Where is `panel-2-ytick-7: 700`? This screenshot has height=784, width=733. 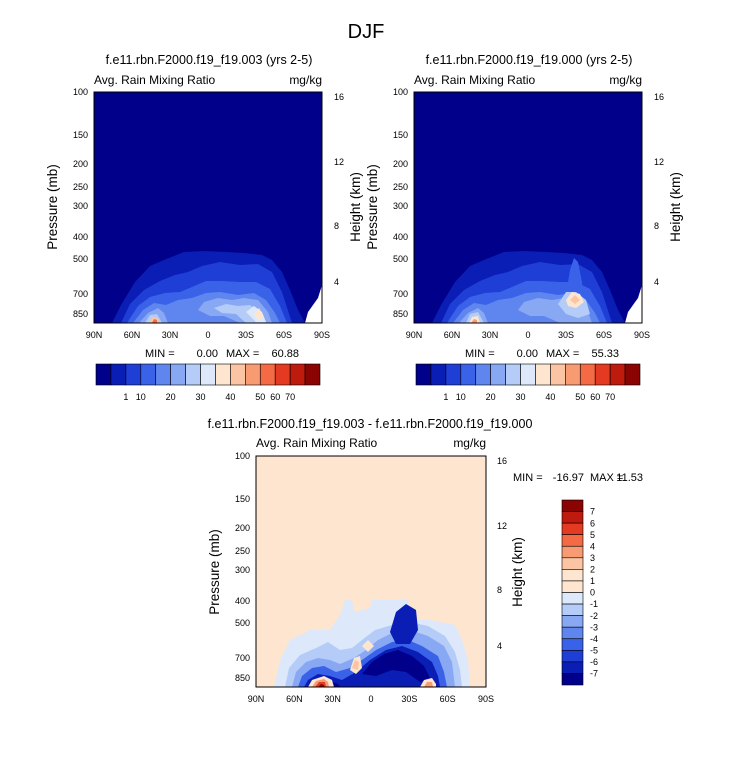
panel-2-ytick-7: 700 is located at coordinates (400, 294).